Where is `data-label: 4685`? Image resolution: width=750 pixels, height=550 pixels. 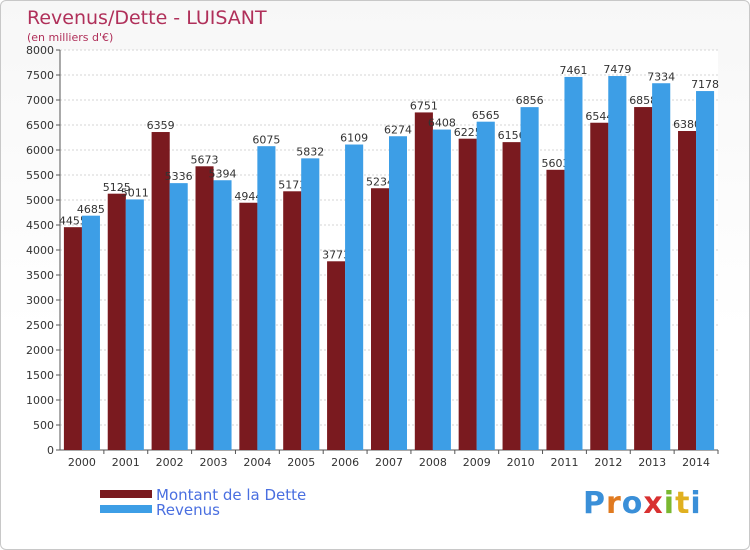
data-label: 4685 is located at coordinates (91, 209).